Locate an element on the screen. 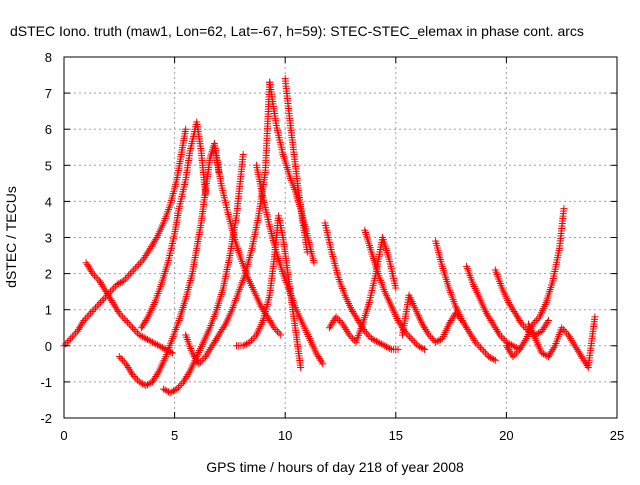  x-tick-label: 20 is located at coordinates (506, 435).